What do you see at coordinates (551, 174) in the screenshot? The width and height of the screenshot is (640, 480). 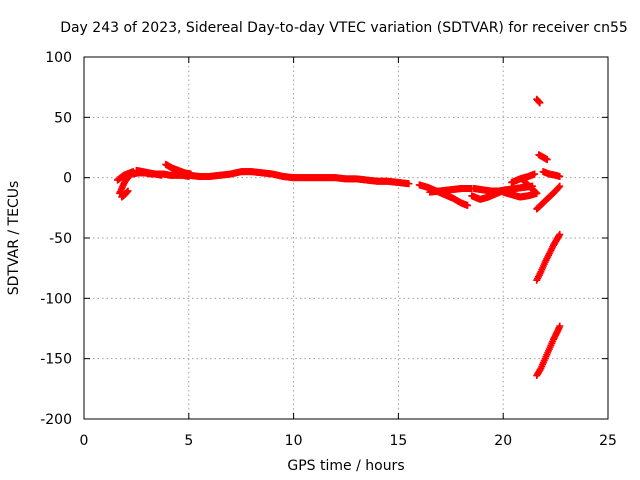 I see `series-arc-r` at bounding box center [551, 174].